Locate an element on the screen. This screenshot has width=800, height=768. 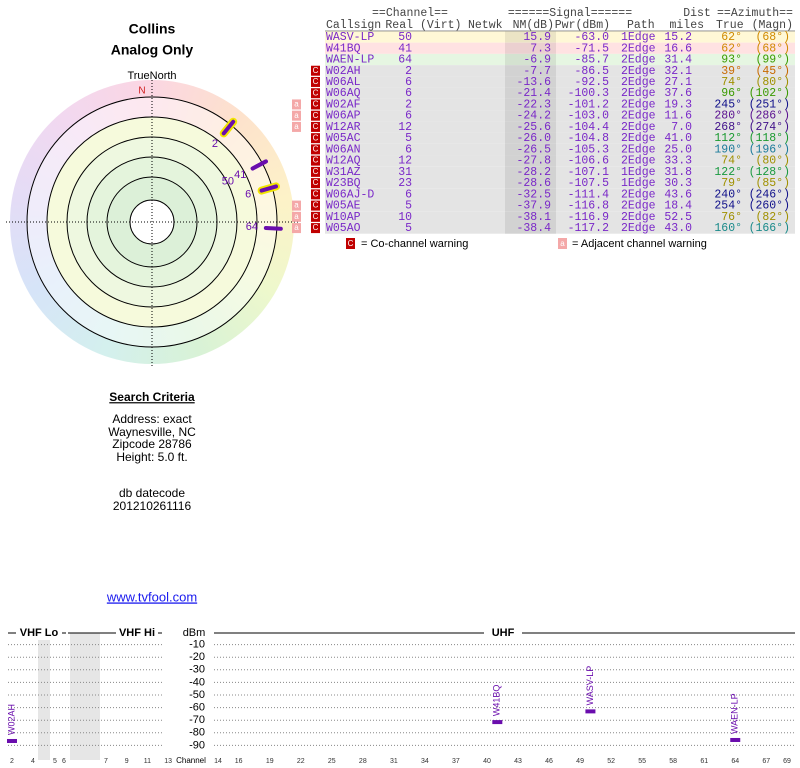
cell-dist: 27.1 is located at coordinates (678, 82).